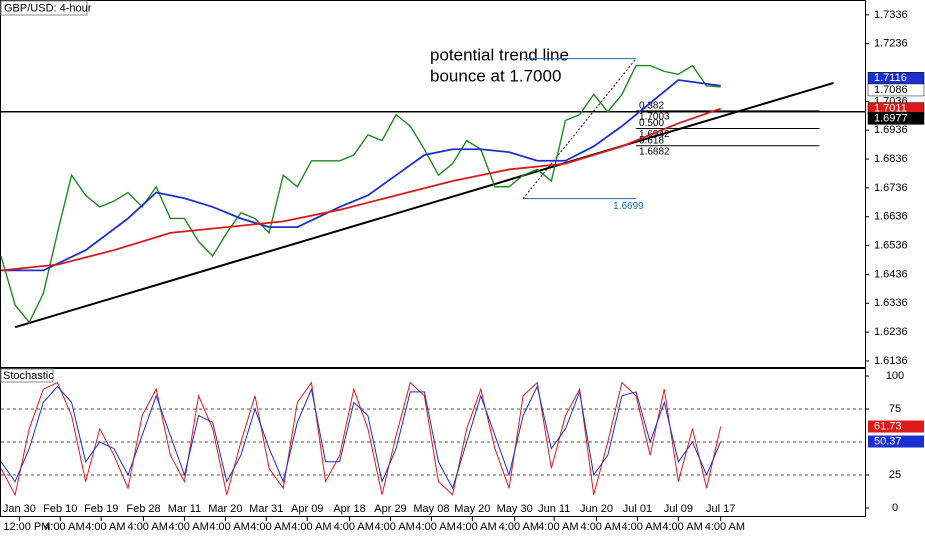 The width and height of the screenshot is (925, 540). What do you see at coordinates (390, 509) in the screenshot?
I see `x-date-label: Apr 29` at bounding box center [390, 509].